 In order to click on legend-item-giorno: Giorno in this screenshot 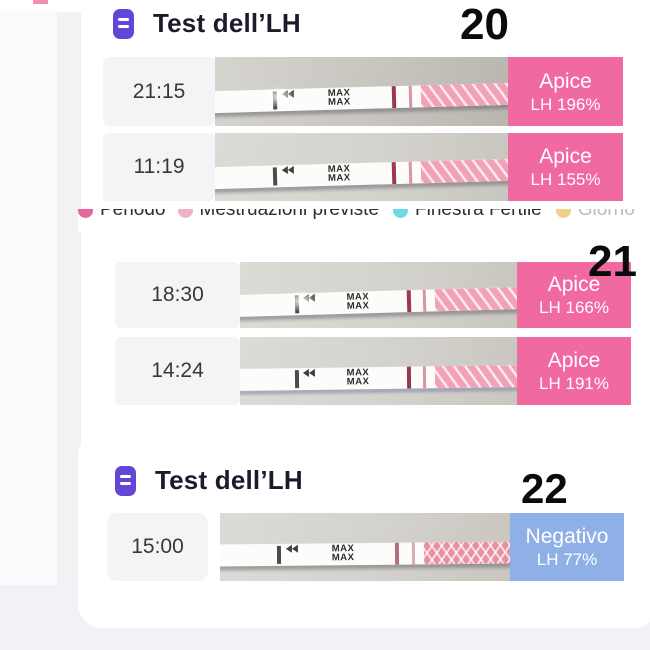, I will do `click(595, 219)`.